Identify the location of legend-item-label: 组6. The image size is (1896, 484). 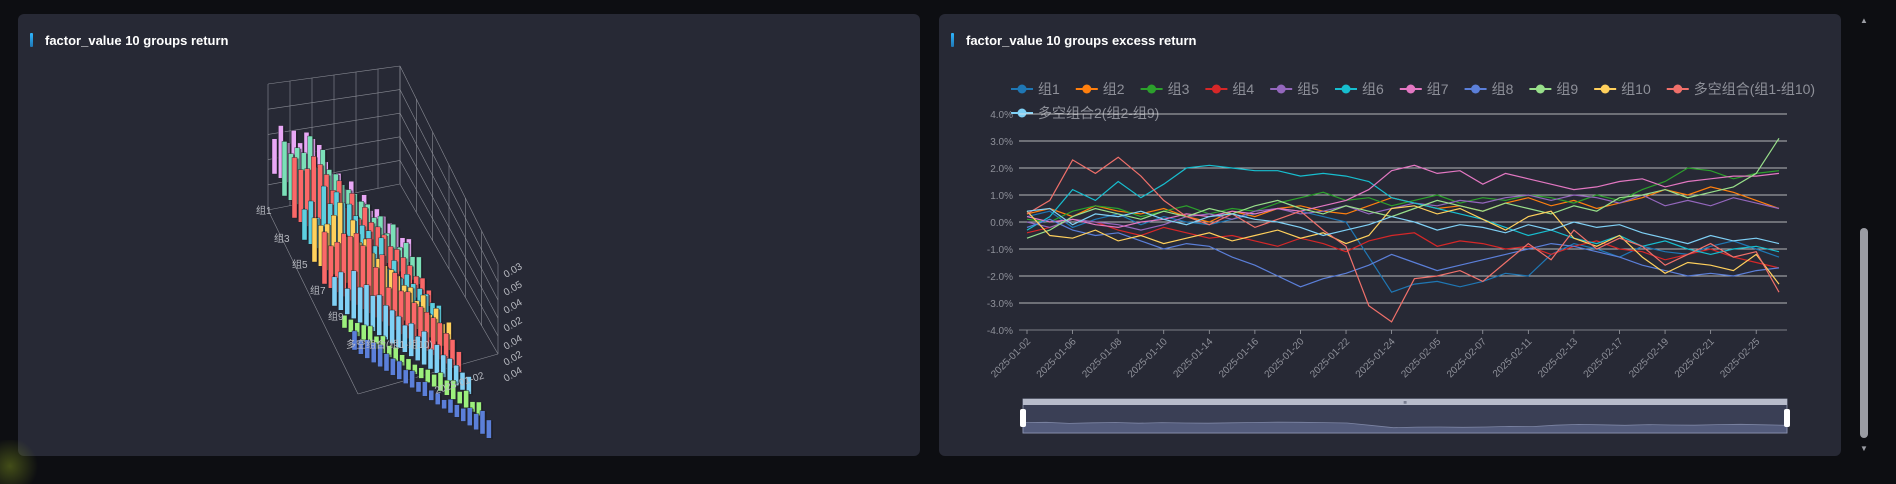
(1373, 89).